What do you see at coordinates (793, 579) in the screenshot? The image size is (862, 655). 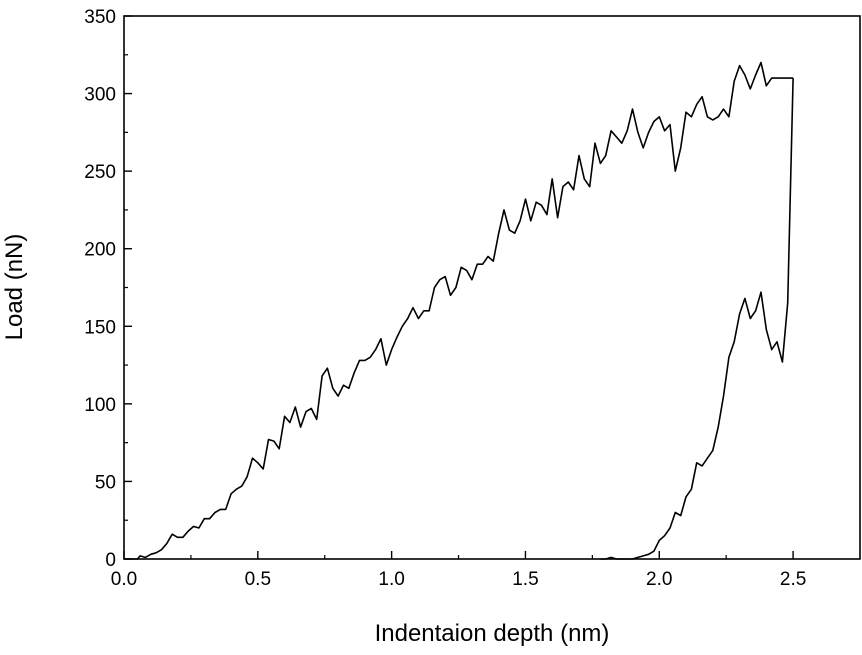 I see `x-tick-label: 2.5` at bounding box center [793, 579].